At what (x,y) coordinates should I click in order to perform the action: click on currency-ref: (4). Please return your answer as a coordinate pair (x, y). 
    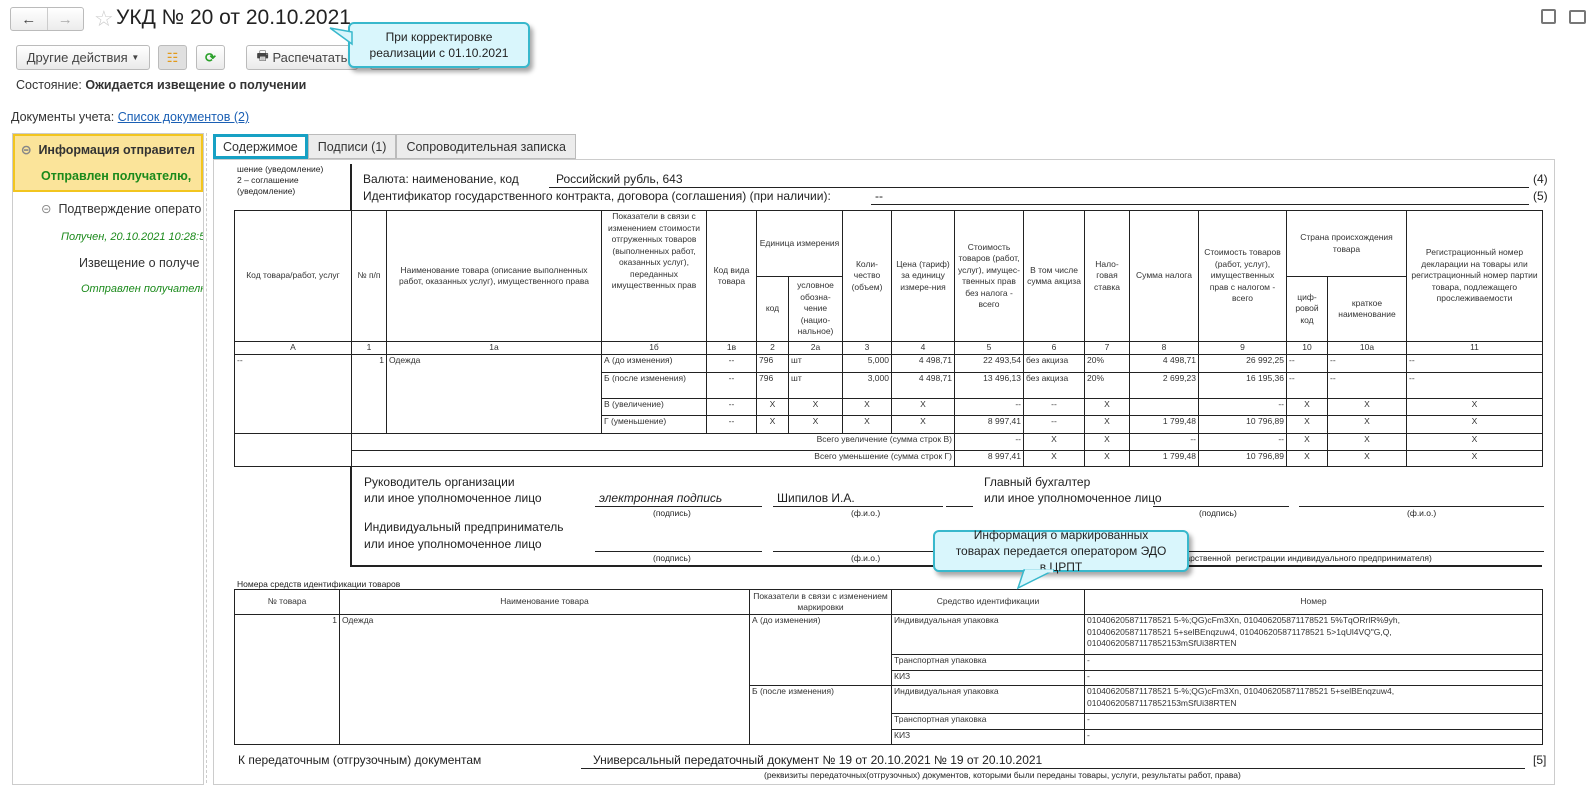
    Looking at the image, I should click on (1540, 179).